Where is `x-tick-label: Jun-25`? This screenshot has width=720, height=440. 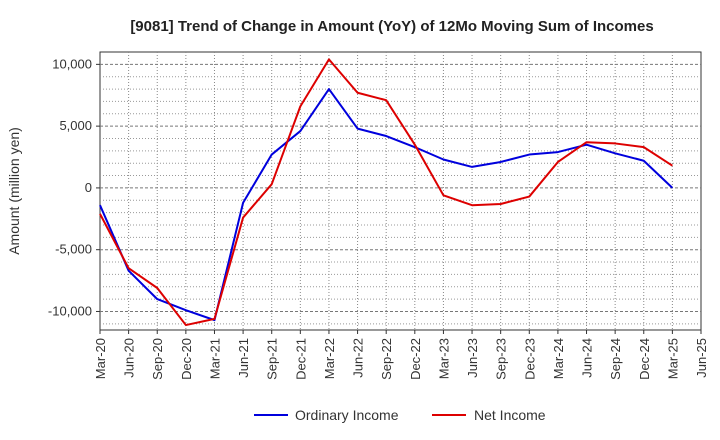 x-tick-label: Jun-25 is located at coordinates (701, 358).